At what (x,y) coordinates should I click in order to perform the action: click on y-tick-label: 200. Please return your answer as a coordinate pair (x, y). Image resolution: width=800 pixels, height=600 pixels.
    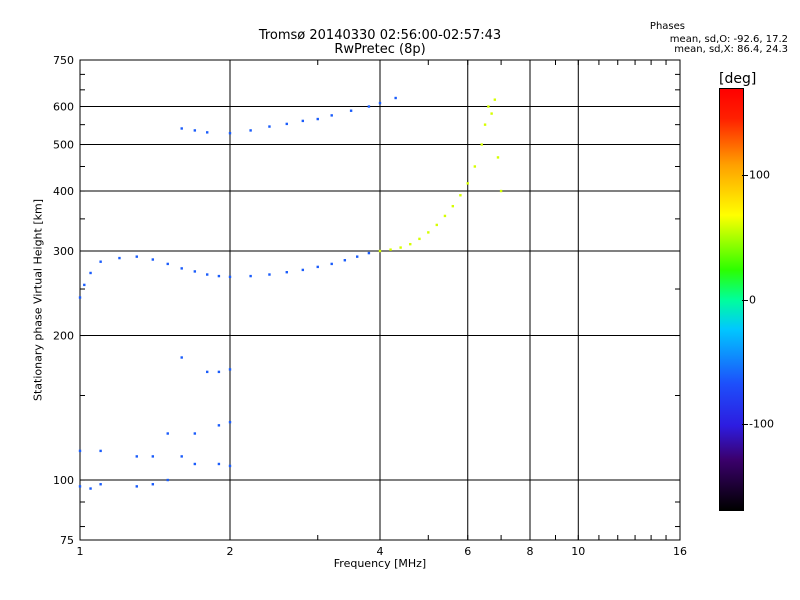
    Looking at the image, I should click on (63, 336).